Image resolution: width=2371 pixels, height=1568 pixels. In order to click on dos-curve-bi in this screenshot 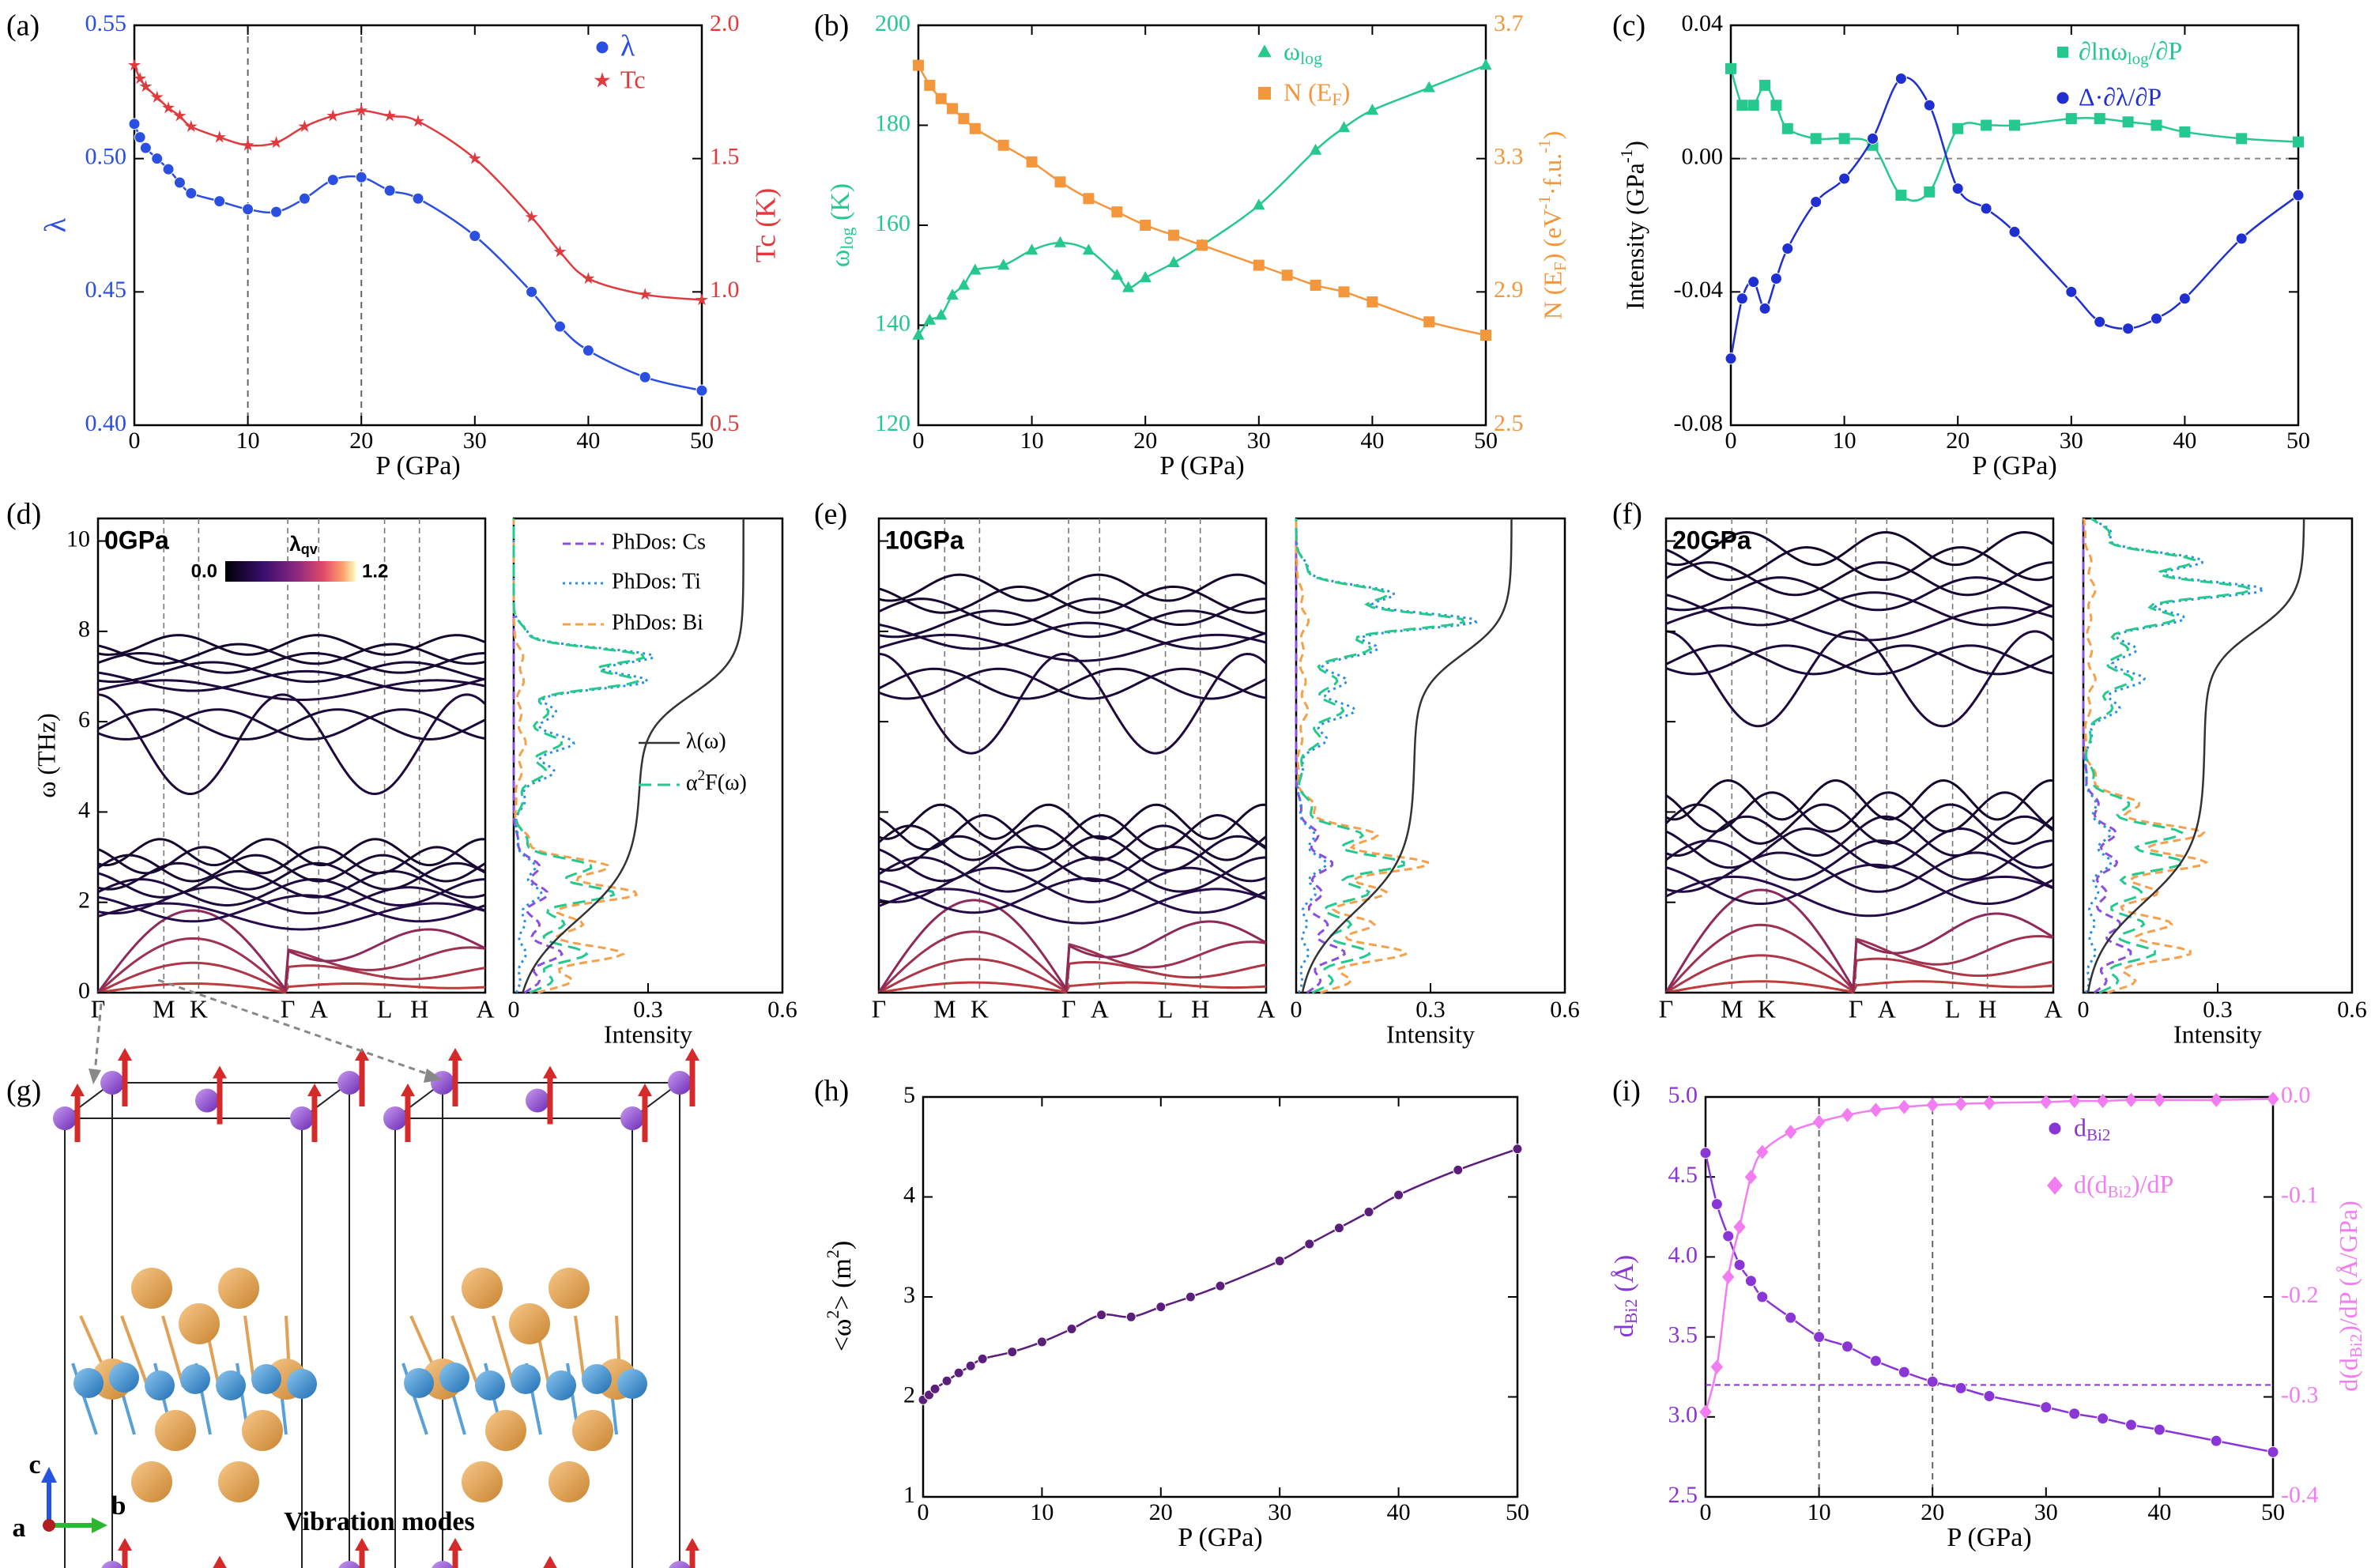, I will do `click(1362, 756)`.